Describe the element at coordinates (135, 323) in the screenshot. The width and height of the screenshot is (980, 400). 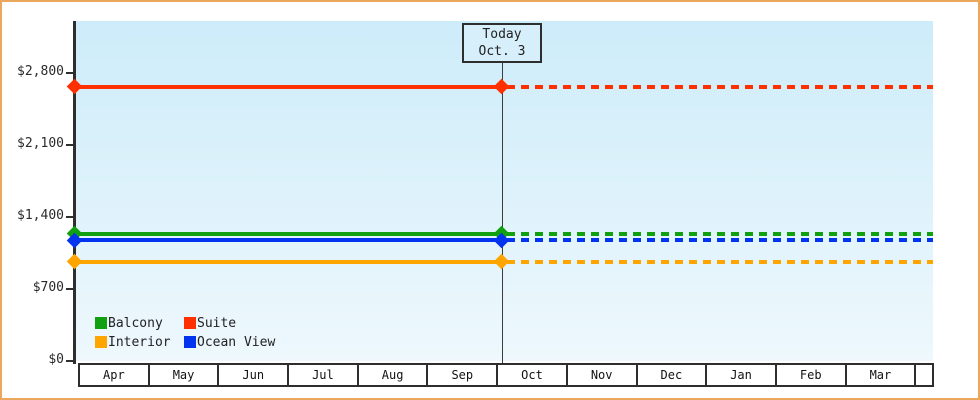
I see `legend-label-balcony: Balcony` at that location.